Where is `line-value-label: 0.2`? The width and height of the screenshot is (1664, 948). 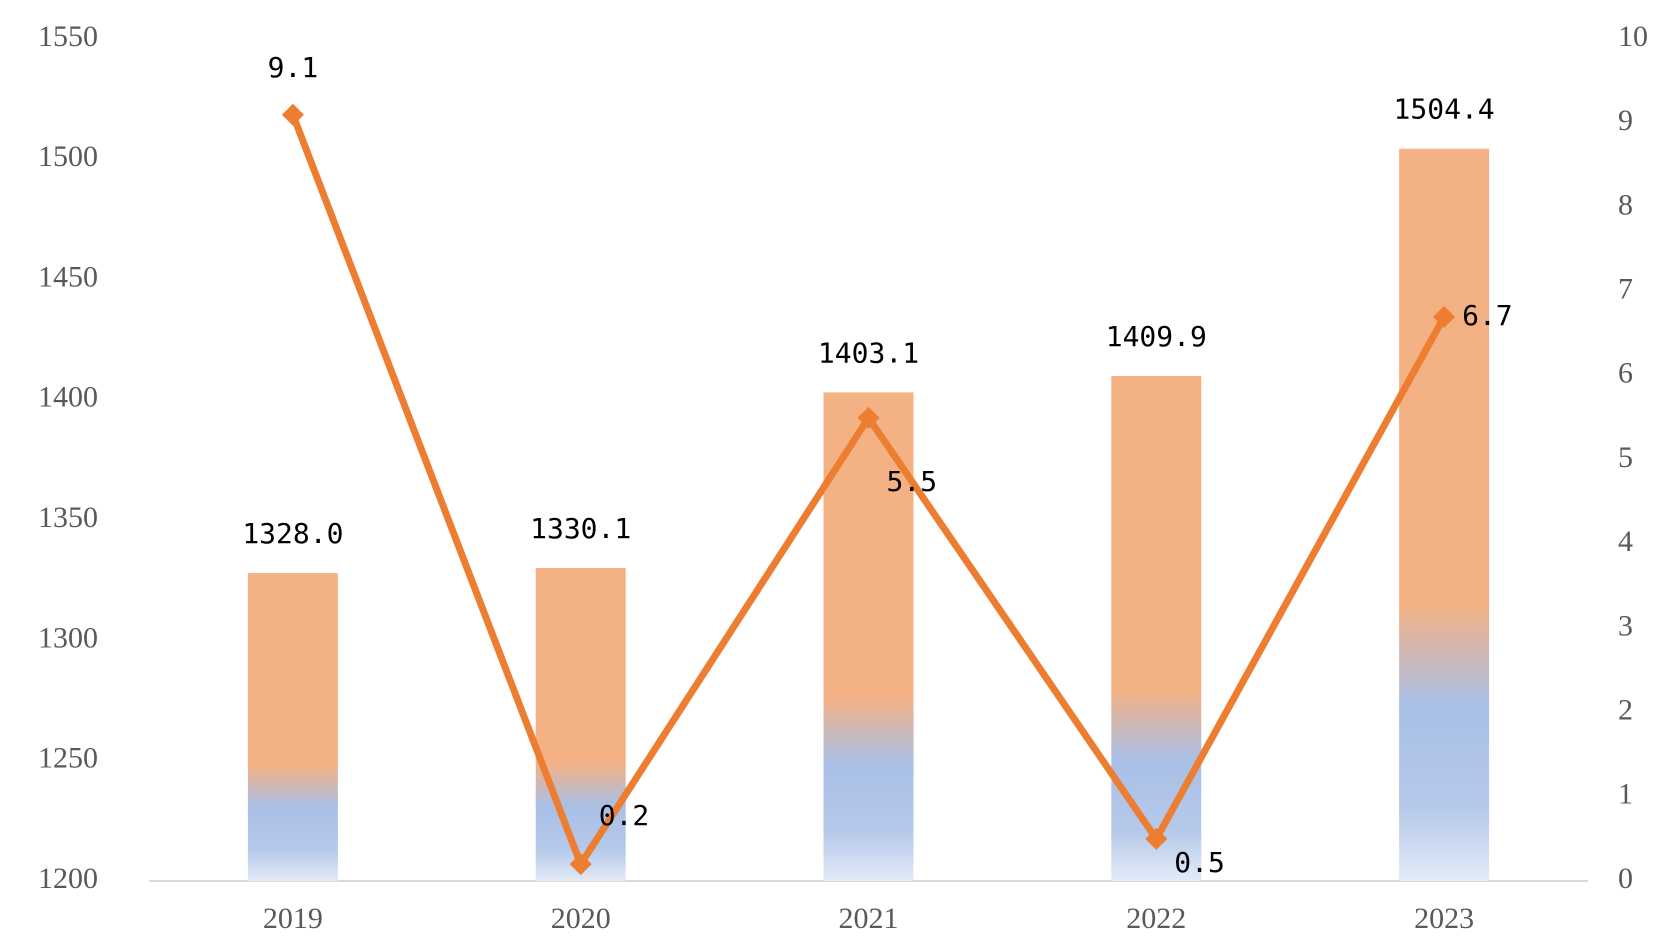
line-value-label: 0.2 is located at coordinates (624, 815).